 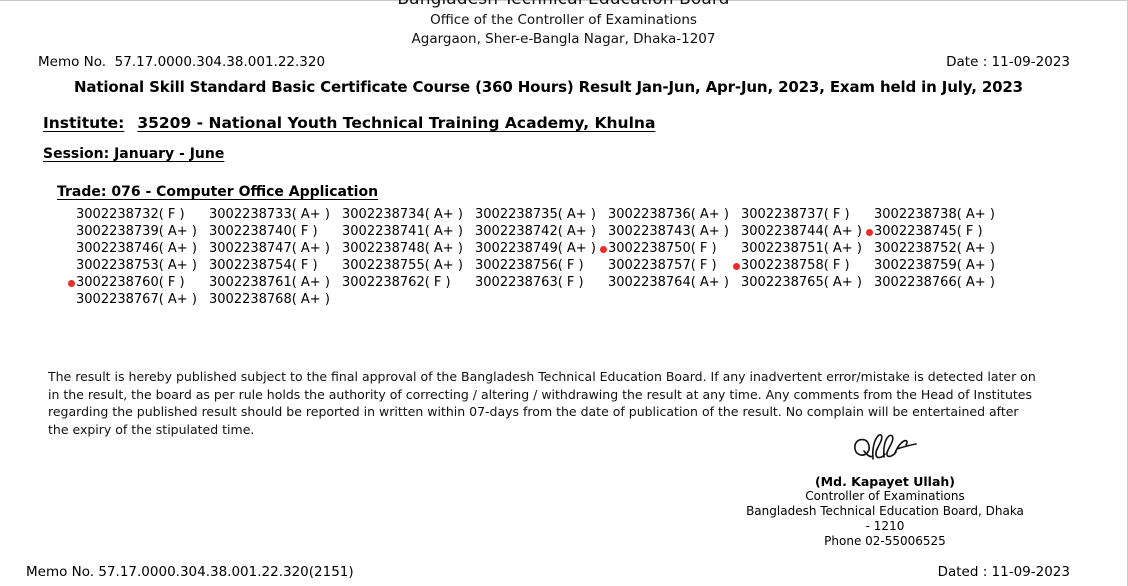 I want to click on roll-cell-container: 3002238764( A+ ), so click(x=661, y=282).